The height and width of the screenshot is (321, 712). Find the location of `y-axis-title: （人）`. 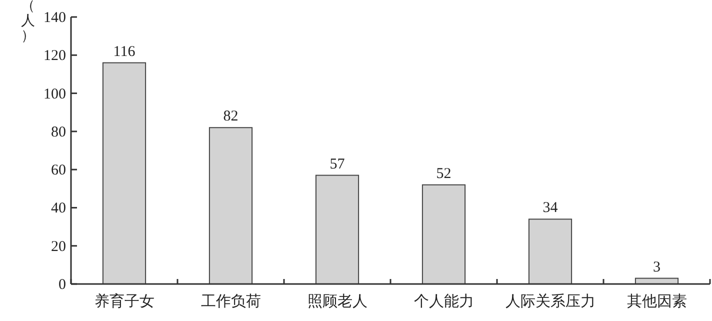

y-axis-title: （人） is located at coordinates (28, 22).